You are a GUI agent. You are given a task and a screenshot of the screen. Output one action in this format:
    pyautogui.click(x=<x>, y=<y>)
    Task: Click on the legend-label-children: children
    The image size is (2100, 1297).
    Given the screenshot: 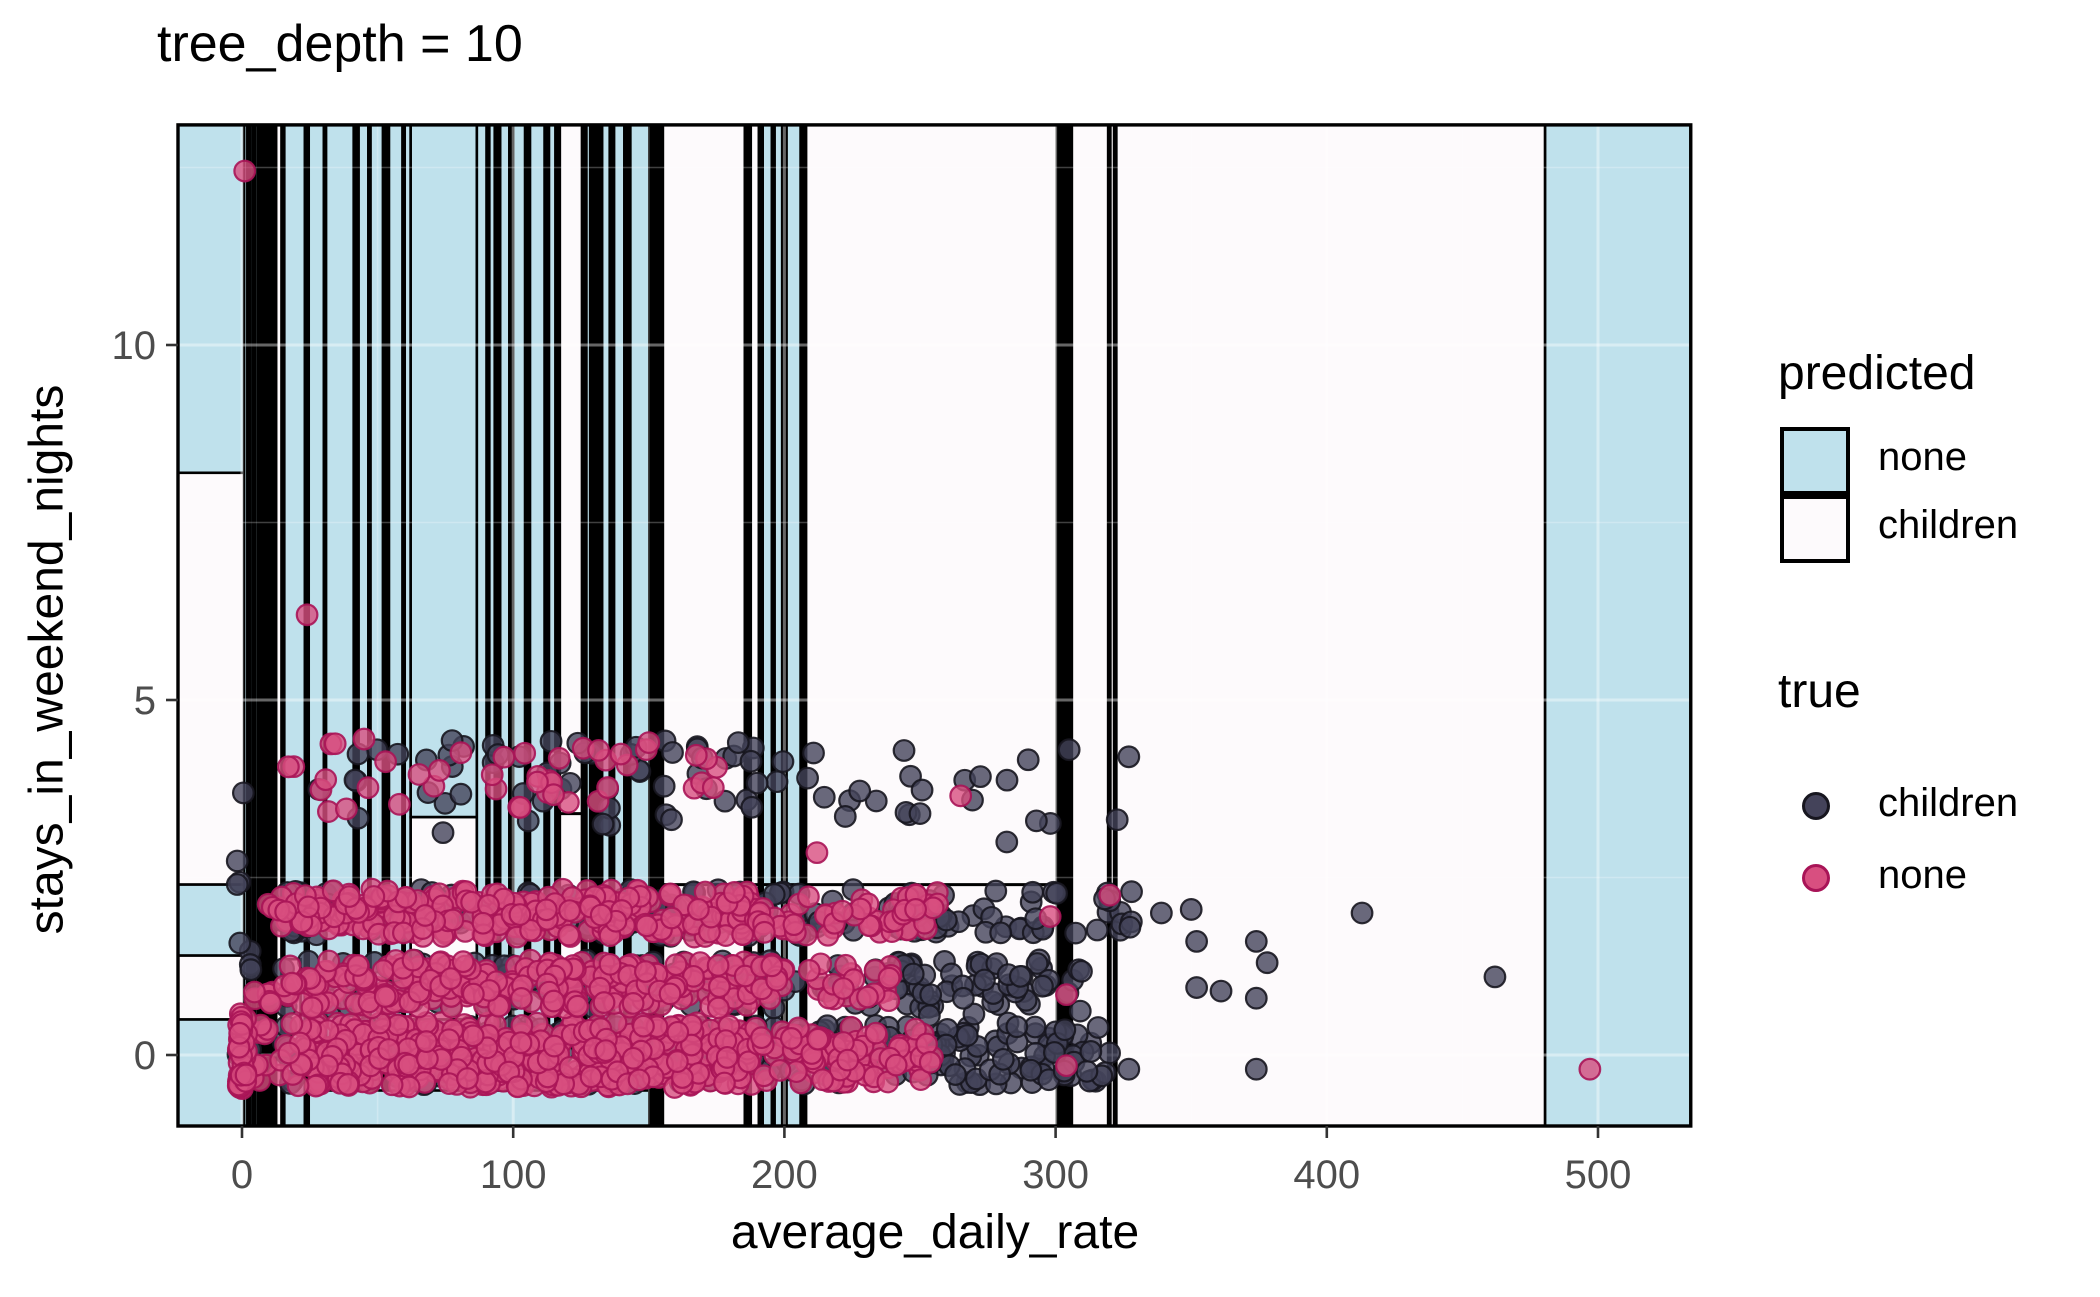 What is the action you would take?
    pyautogui.click(x=1948, y=525)
    